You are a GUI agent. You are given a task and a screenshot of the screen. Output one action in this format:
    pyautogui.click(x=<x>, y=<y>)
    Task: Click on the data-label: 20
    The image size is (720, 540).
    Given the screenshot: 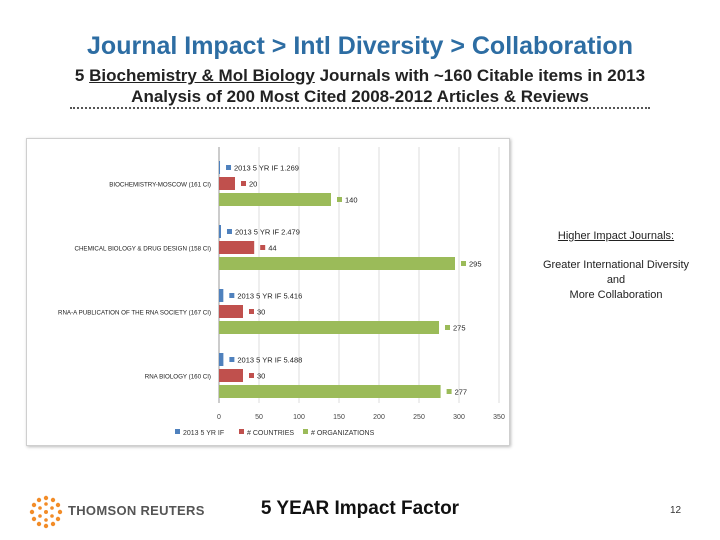 What is the action you would take?
    pyautogui.click(x=253, y=184)
    